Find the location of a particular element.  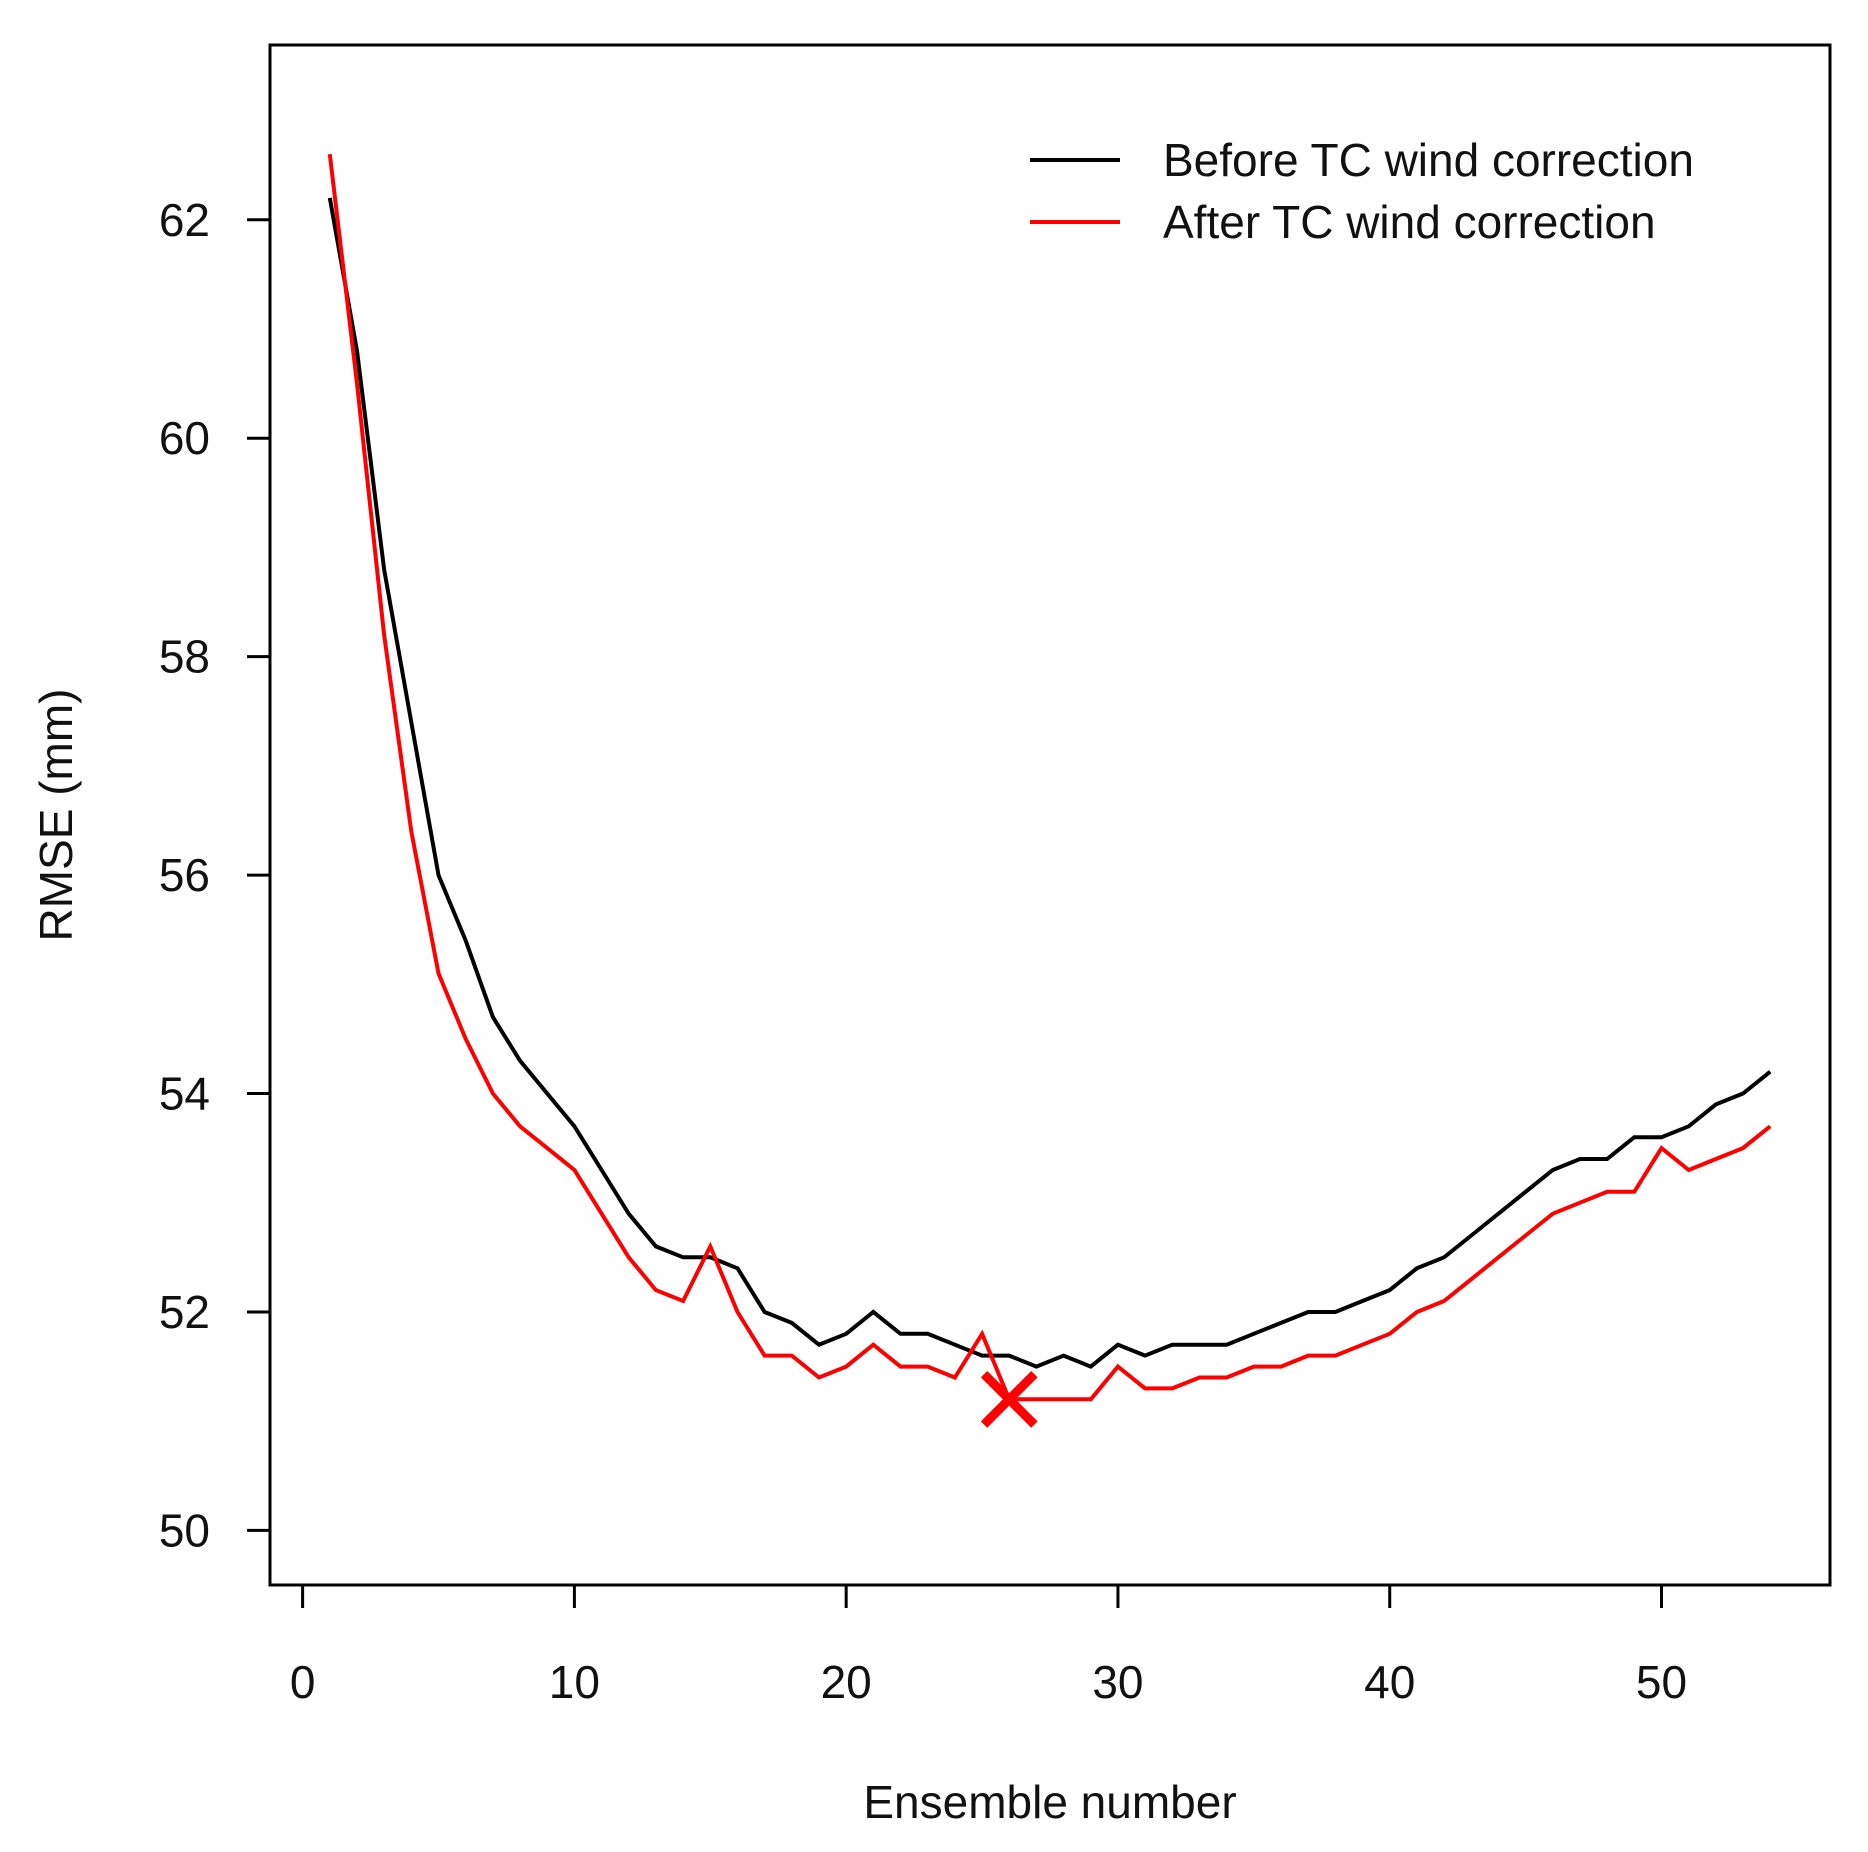

y-tick-label: 54 is located at coordinates (184, 1094).